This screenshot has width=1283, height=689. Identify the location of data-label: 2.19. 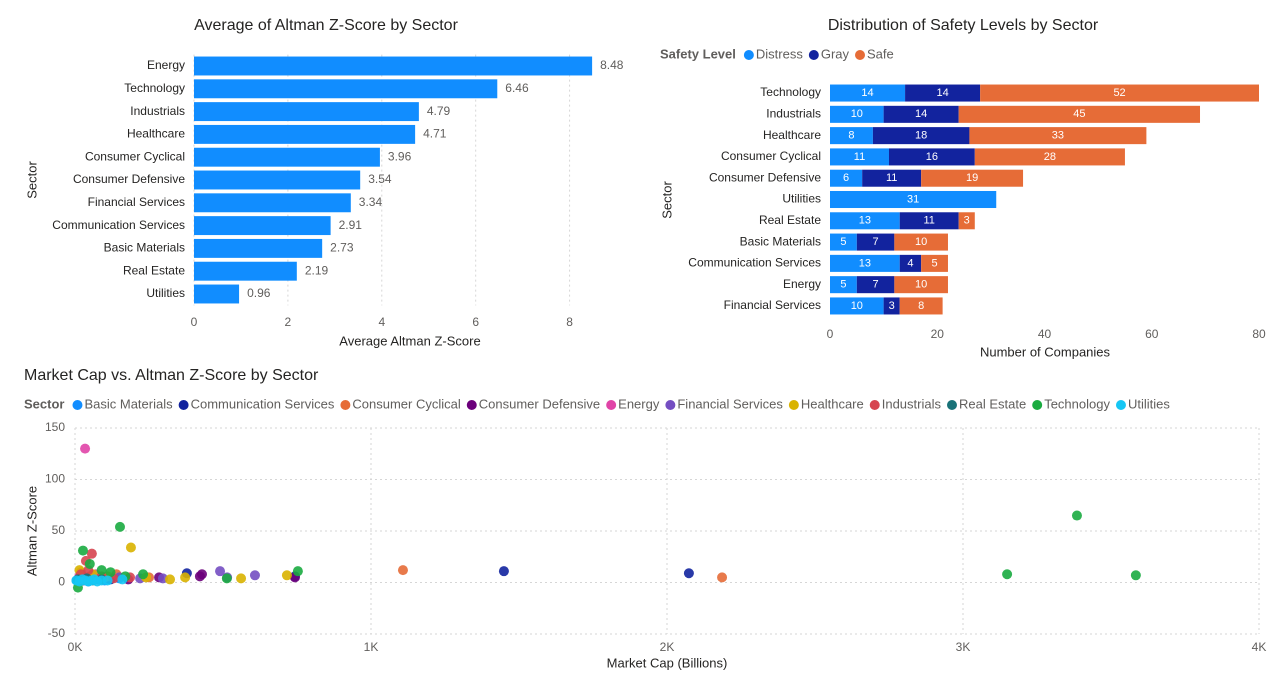
(317, 270).